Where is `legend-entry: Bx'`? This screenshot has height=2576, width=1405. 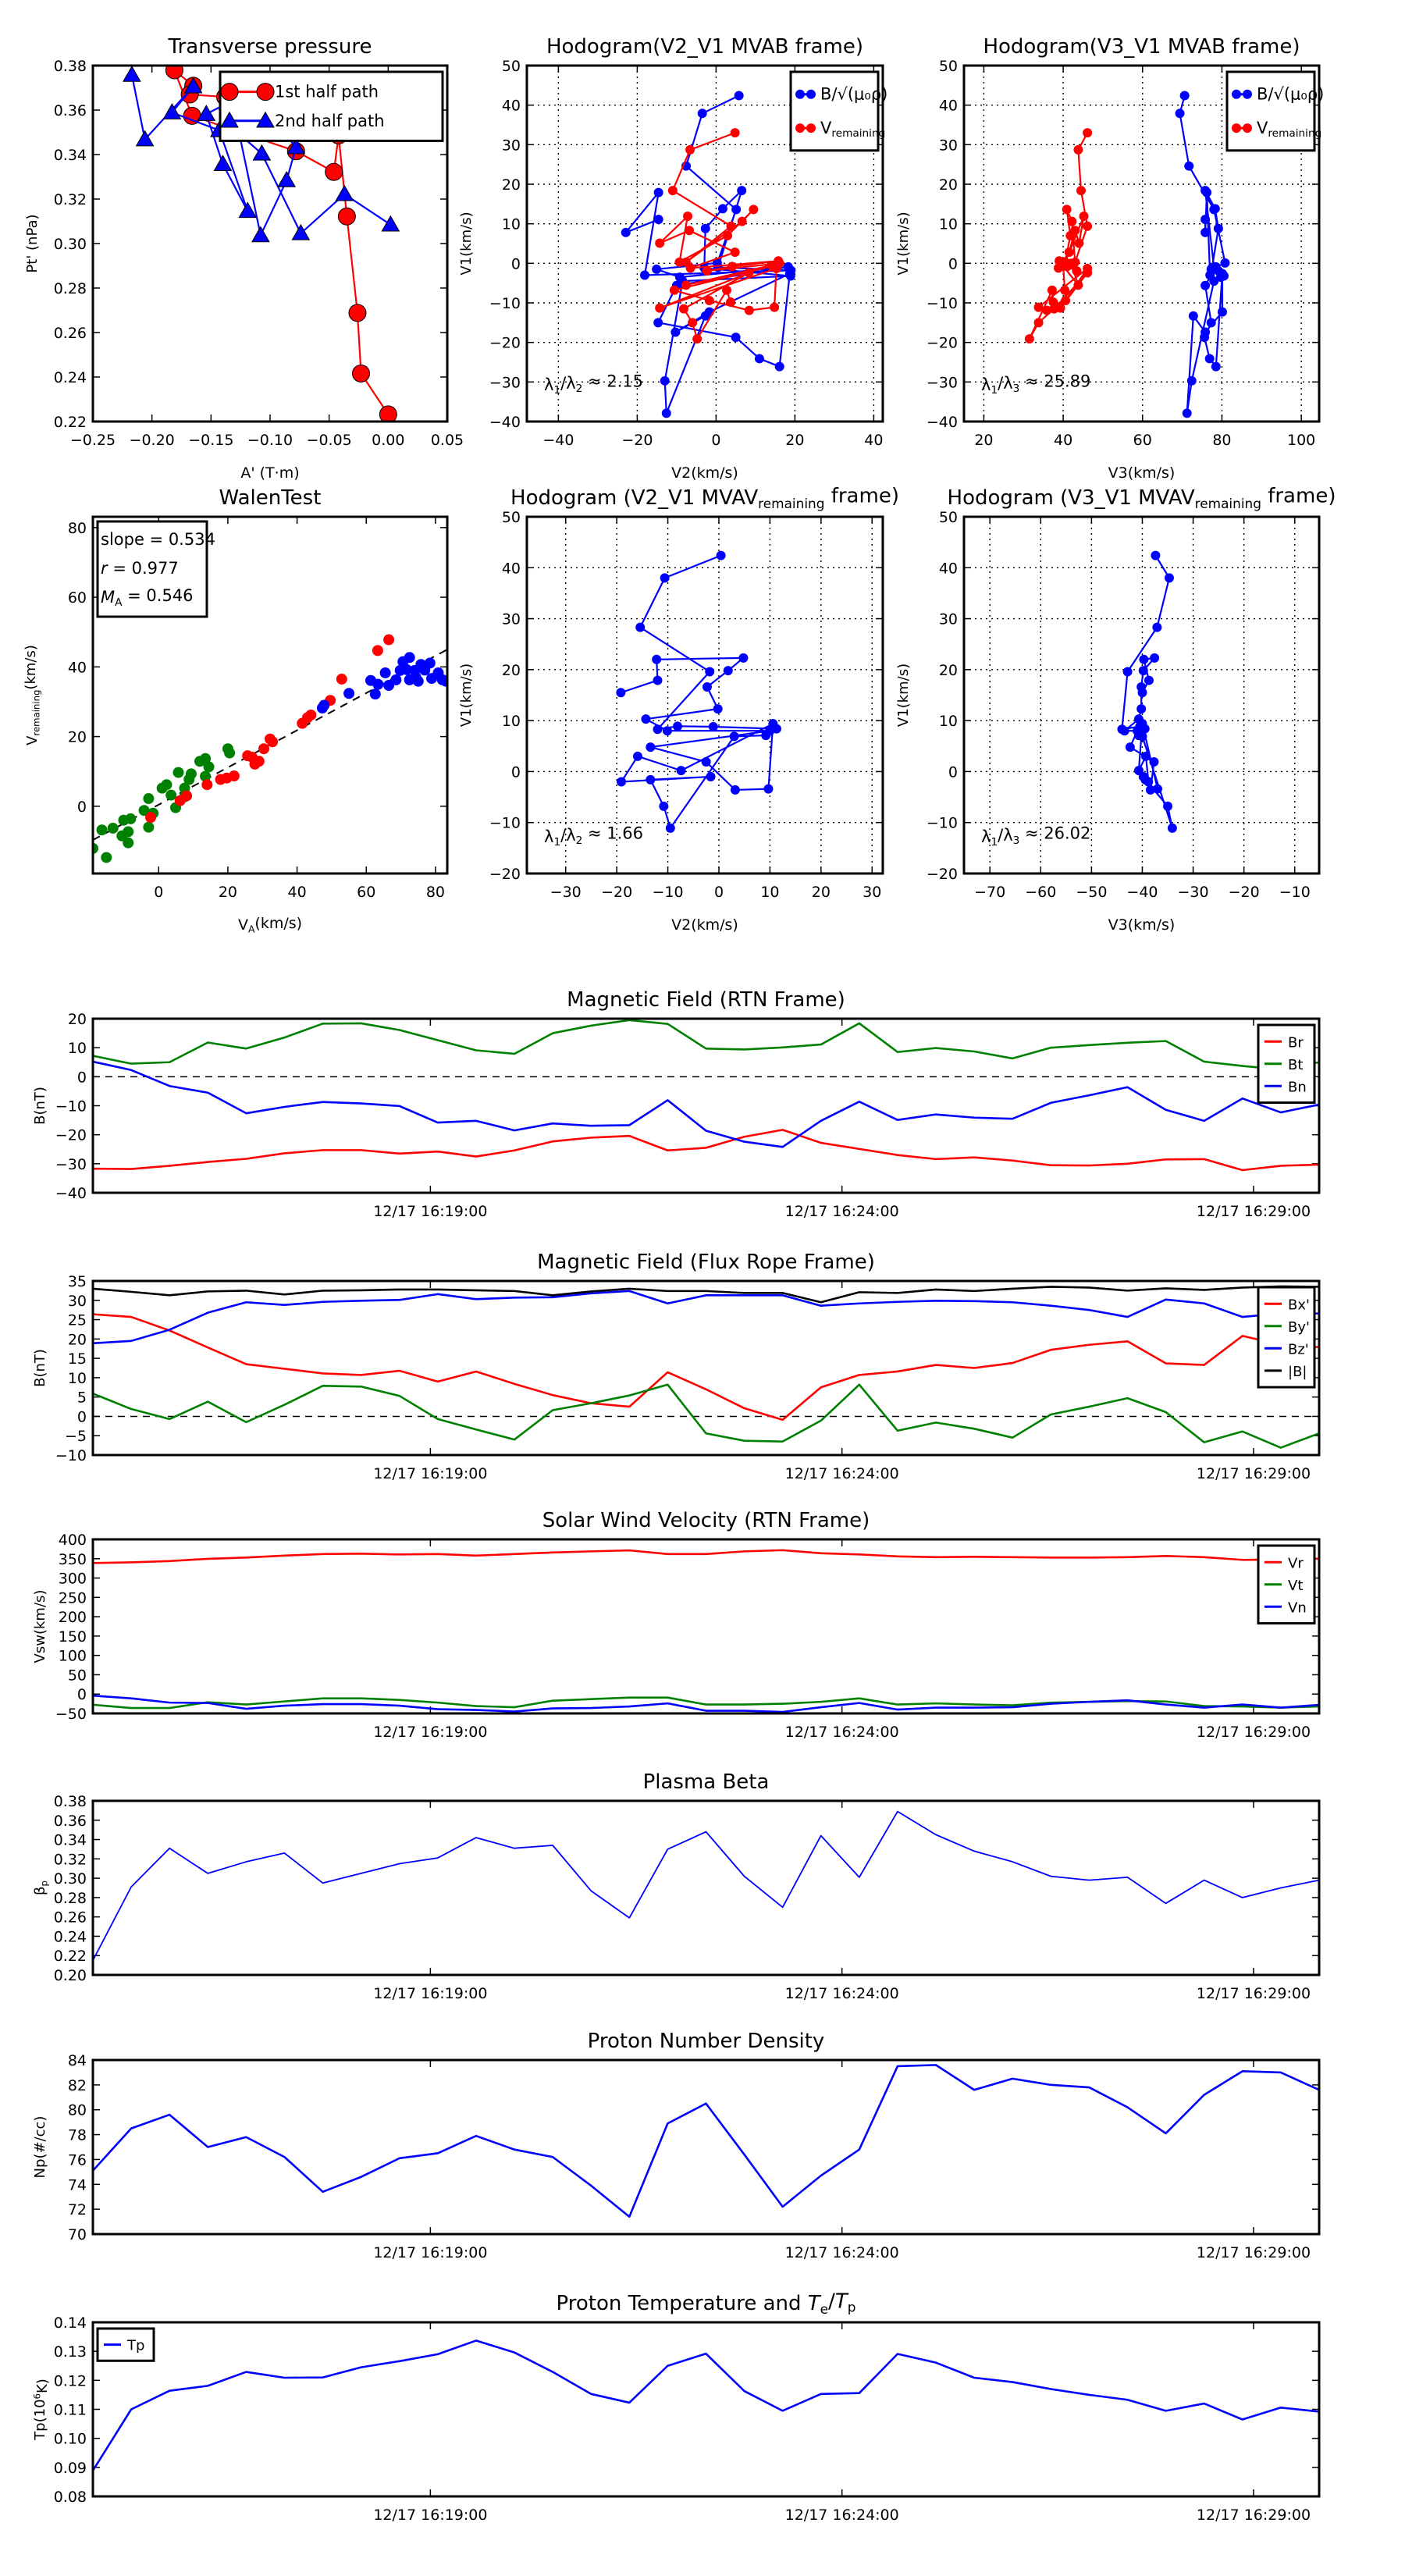
legend-entry: Bx' is located at coordinates (1287, 1305).